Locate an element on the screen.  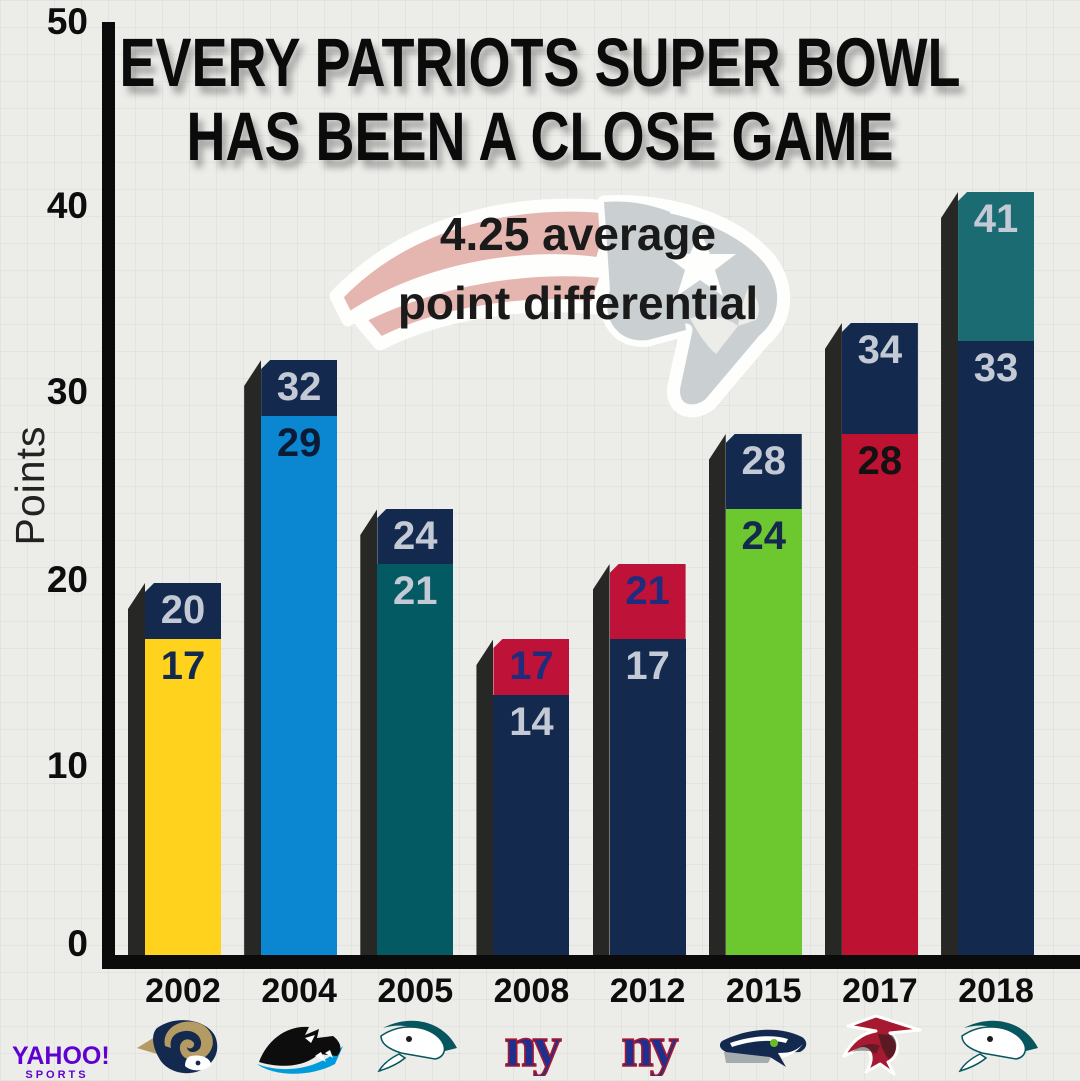
x-axis-line is located at coordinates (591, 962).